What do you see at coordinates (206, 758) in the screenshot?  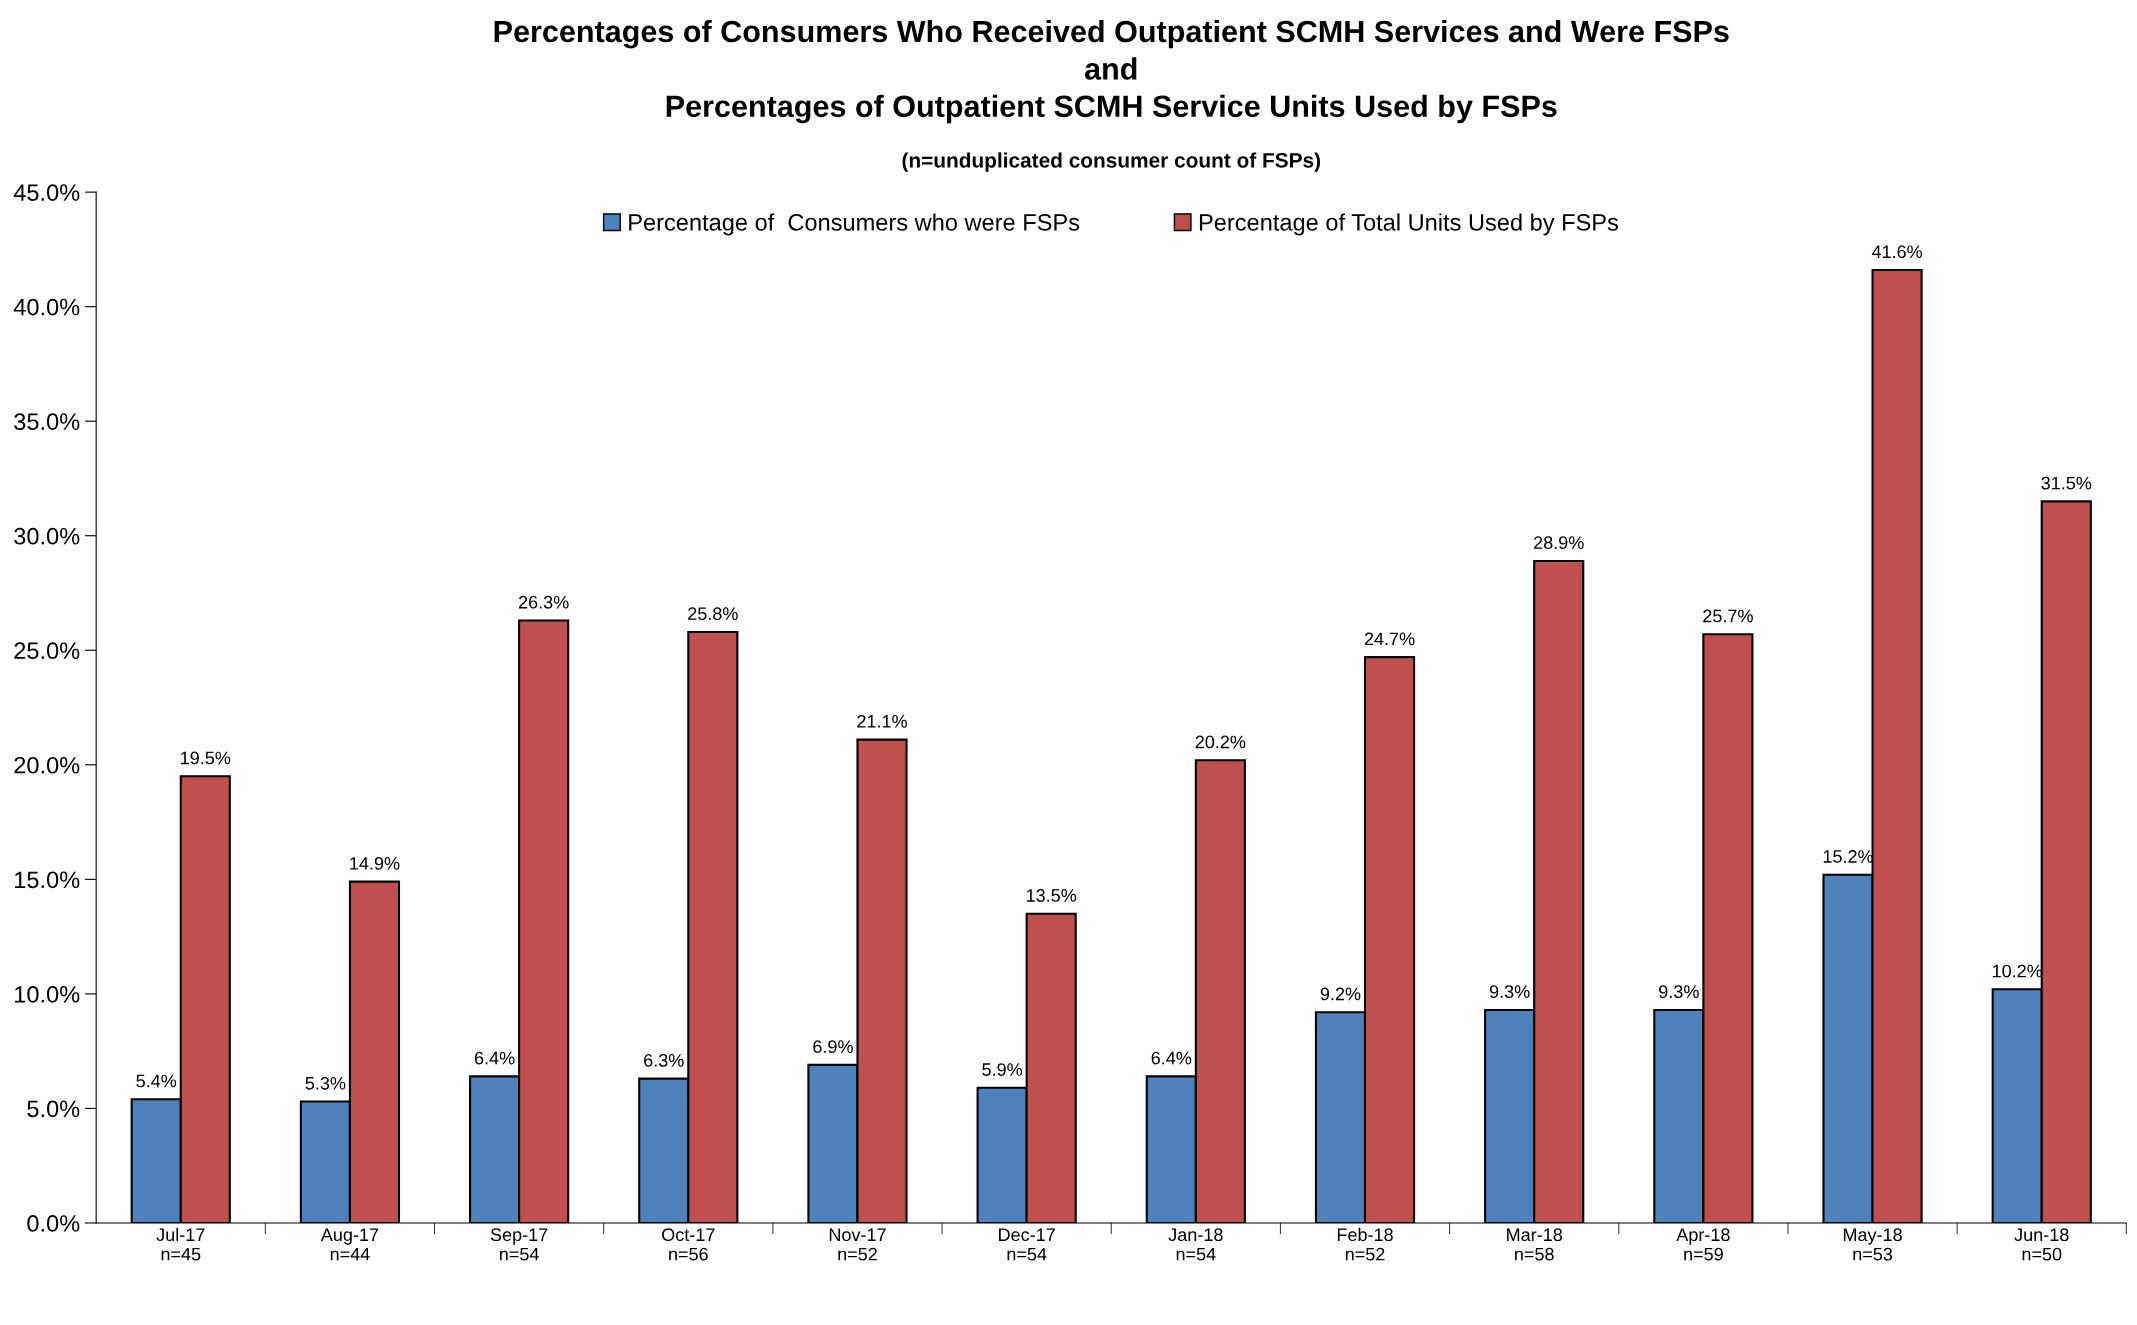 I see `data-label: 19.5%` at bounding box center [206, 758].